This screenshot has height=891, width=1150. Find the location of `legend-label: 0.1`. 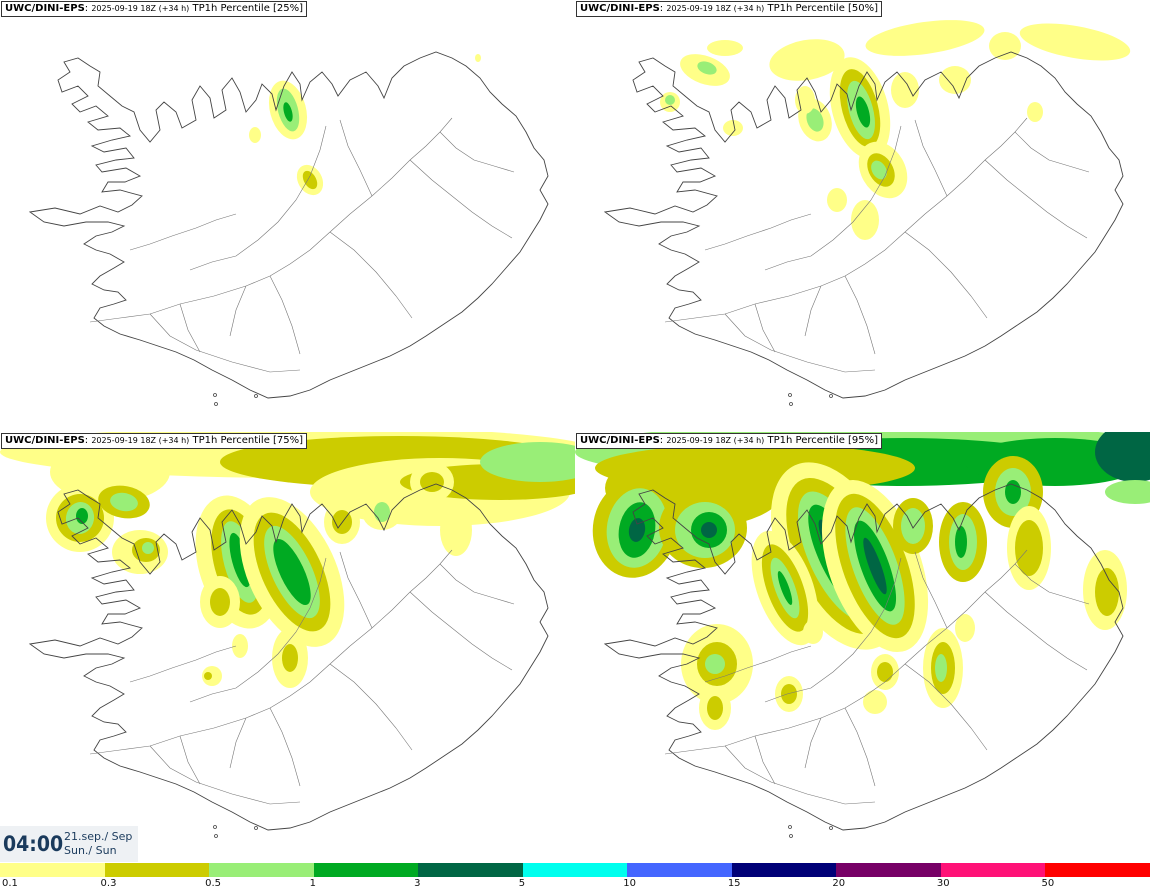

legend-label: 0.1 is located at coordinates (10, 883).